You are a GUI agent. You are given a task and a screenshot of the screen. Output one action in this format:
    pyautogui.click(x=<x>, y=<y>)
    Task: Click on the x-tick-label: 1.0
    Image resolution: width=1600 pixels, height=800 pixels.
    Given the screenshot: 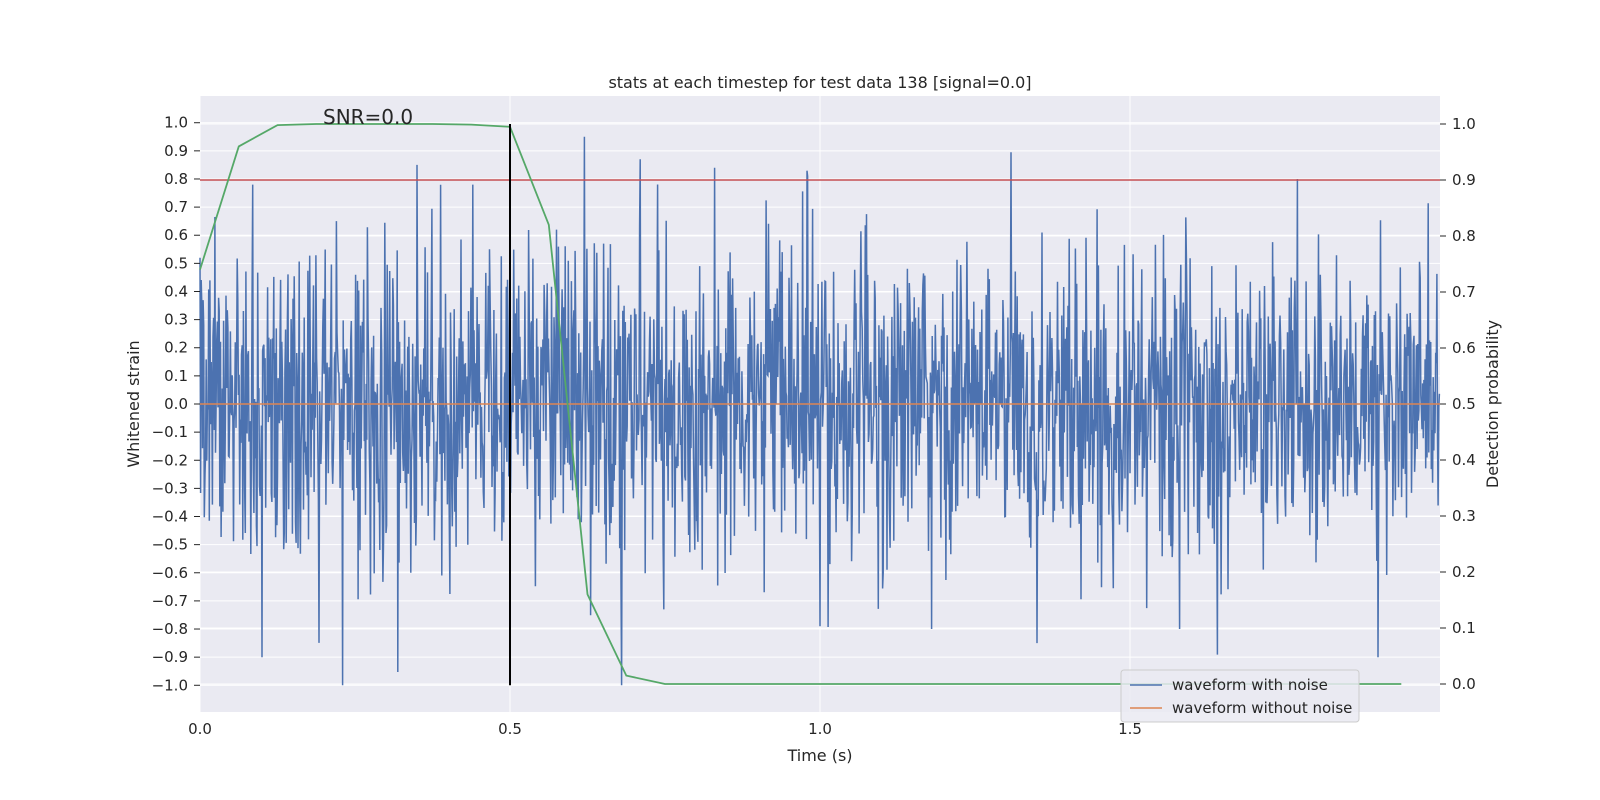 What is the action you would take?
    pyautogui.click(x=820, y=729)
    